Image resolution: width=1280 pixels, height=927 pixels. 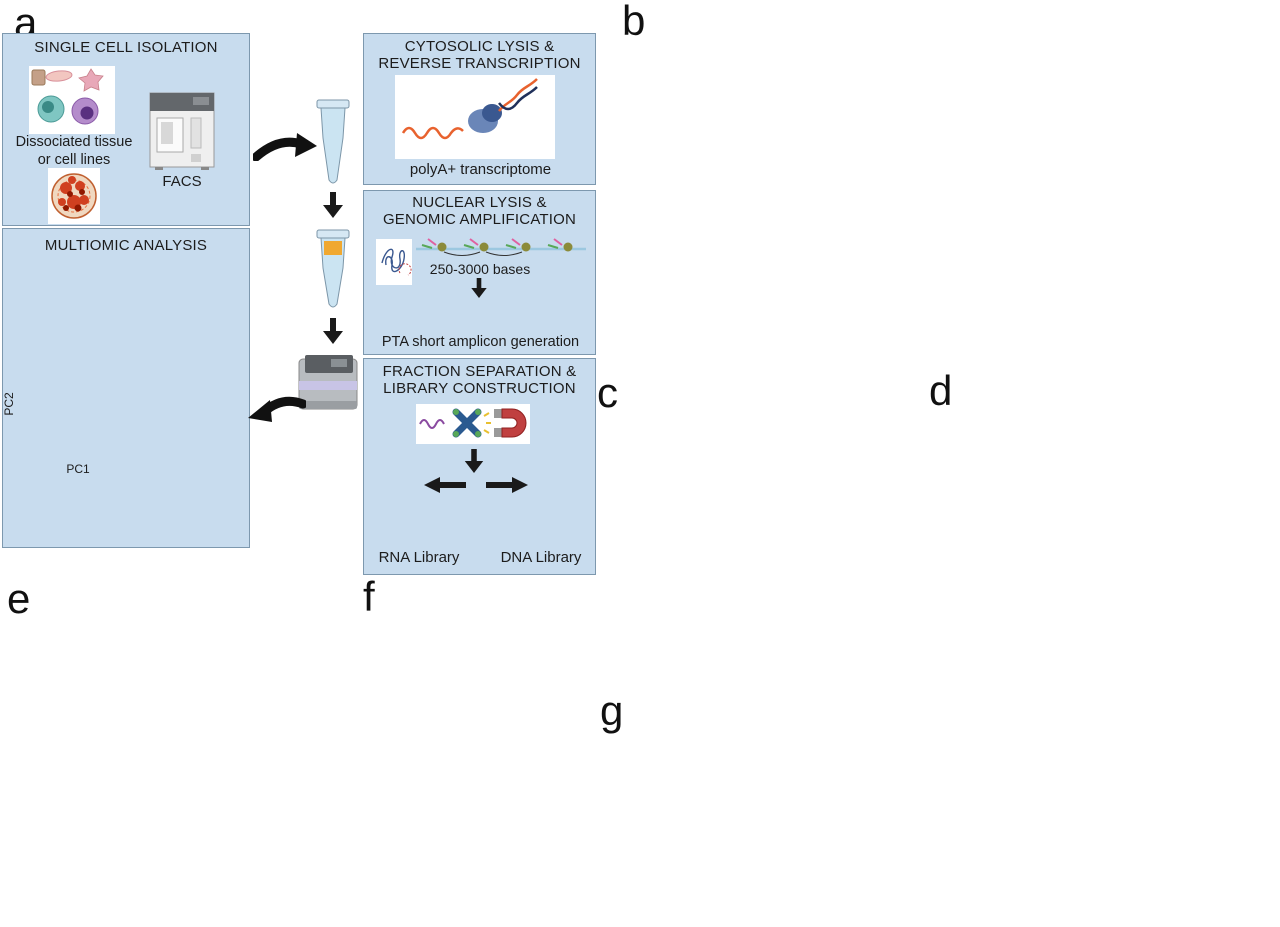 What do you see at coordinates (541, 557) in the screenshot?
I see `dna-library-caption: DNA Library` at bounding box center [541, 557].